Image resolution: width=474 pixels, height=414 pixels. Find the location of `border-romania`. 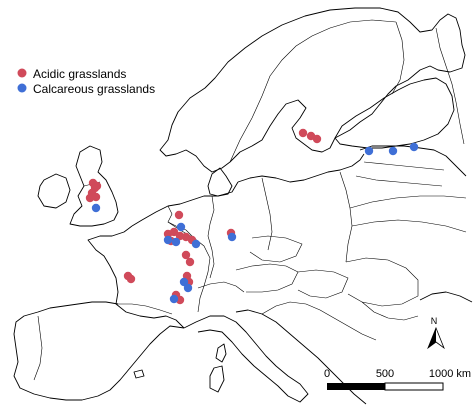

border-romania is located at coordinates (382, 282).